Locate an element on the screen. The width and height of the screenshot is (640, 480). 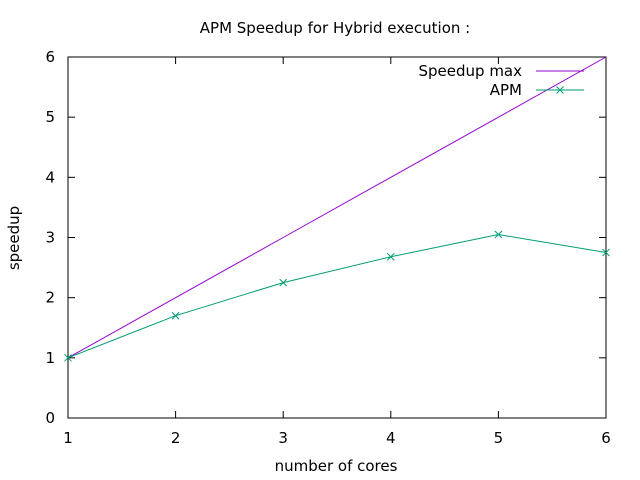
x-tick-label: 3 is located at coordinates (283, 438).